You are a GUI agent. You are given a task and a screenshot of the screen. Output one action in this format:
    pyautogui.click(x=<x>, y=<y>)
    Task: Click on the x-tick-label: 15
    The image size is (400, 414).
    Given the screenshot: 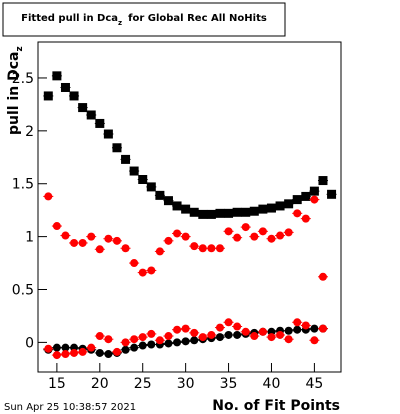 What is the action you would take?
    pyautogui.click(x=57, y=384)
    